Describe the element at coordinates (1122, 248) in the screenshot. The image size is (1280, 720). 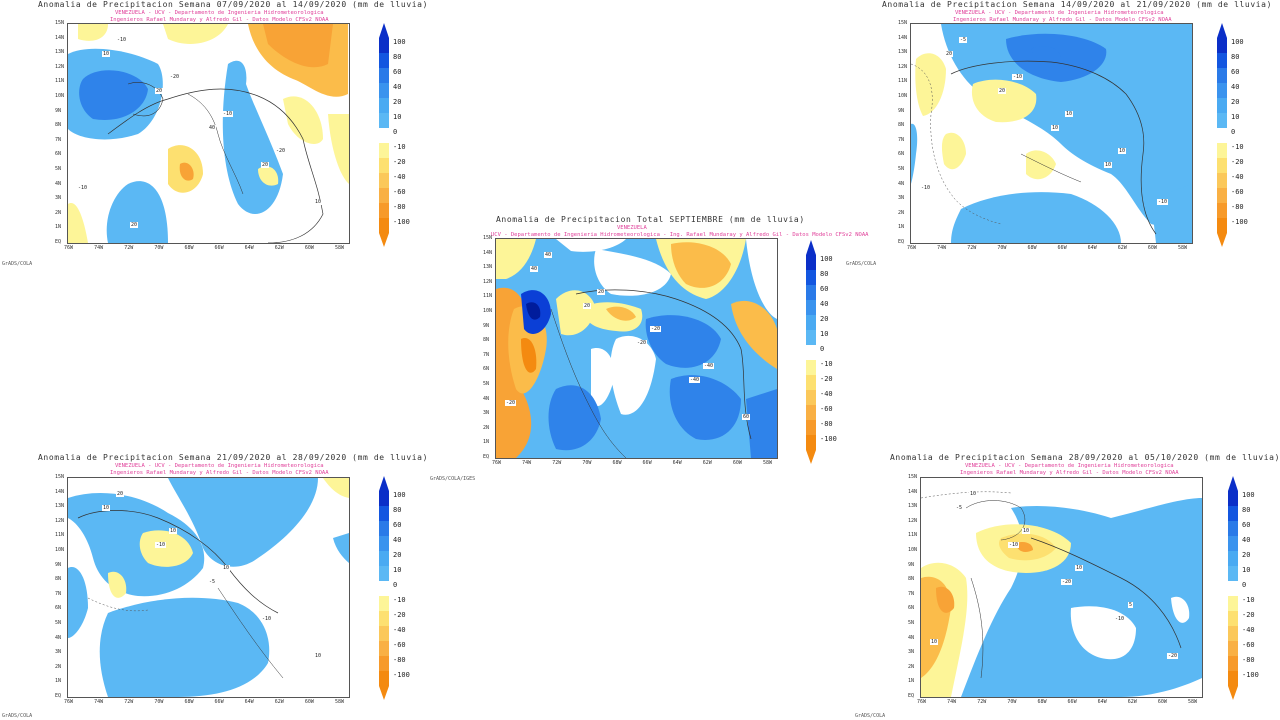
I see `lon-tick-label: 62W` at that location.